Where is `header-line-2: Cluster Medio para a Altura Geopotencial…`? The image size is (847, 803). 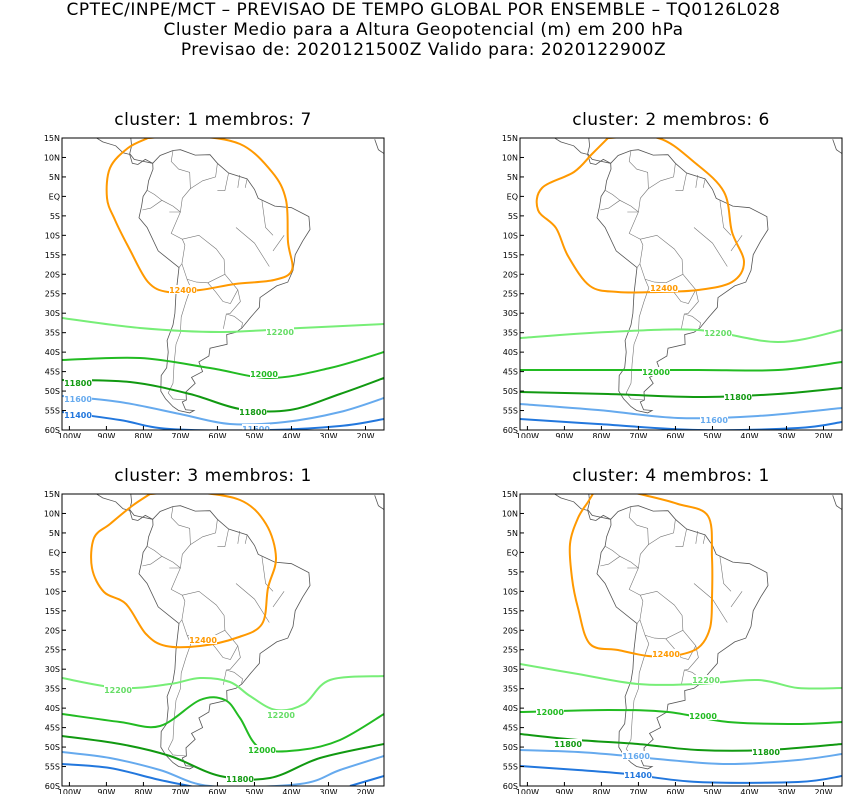 header-line-2: Cluster Medio para a Altura Geopotencial… is located at coordinates (423, 30).